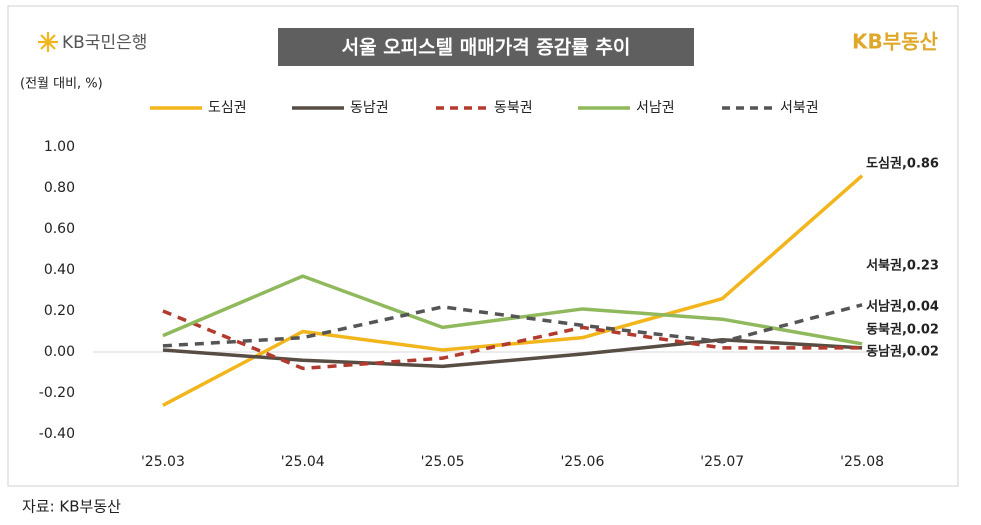 The image size is (981, 525). I want to click on y-tick-label: 0.40, so click(59, 270).